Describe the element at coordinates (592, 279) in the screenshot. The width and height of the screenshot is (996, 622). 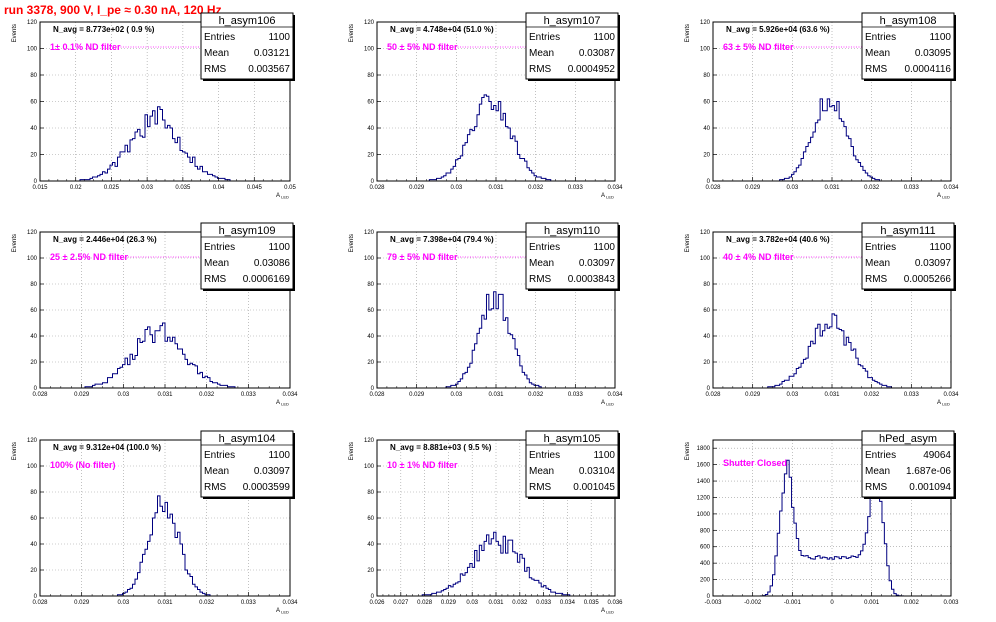
I see `stats-value-rms: 0.0003843` at that location.